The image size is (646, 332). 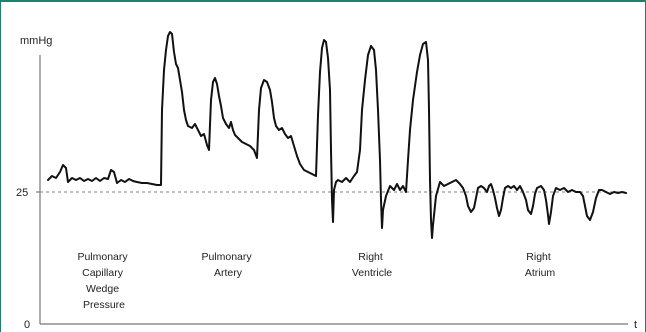 I want to click on y-tick-0-label: 0, so click(x=27, y=325).